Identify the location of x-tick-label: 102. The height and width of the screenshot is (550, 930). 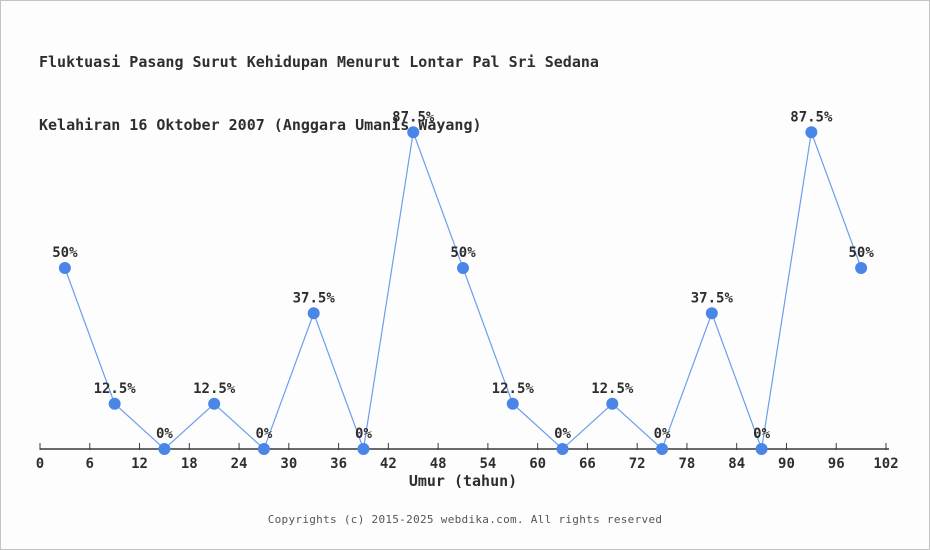
(885, 464).